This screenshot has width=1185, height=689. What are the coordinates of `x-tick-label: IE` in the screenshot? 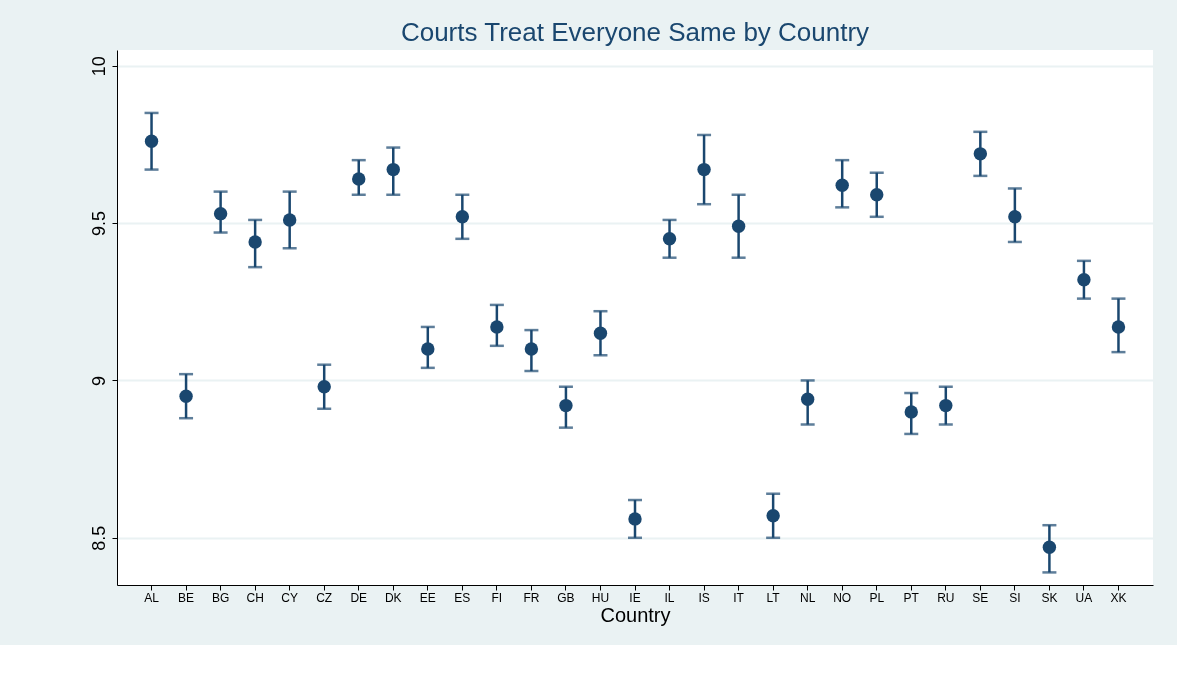 It's located at (635, 597).